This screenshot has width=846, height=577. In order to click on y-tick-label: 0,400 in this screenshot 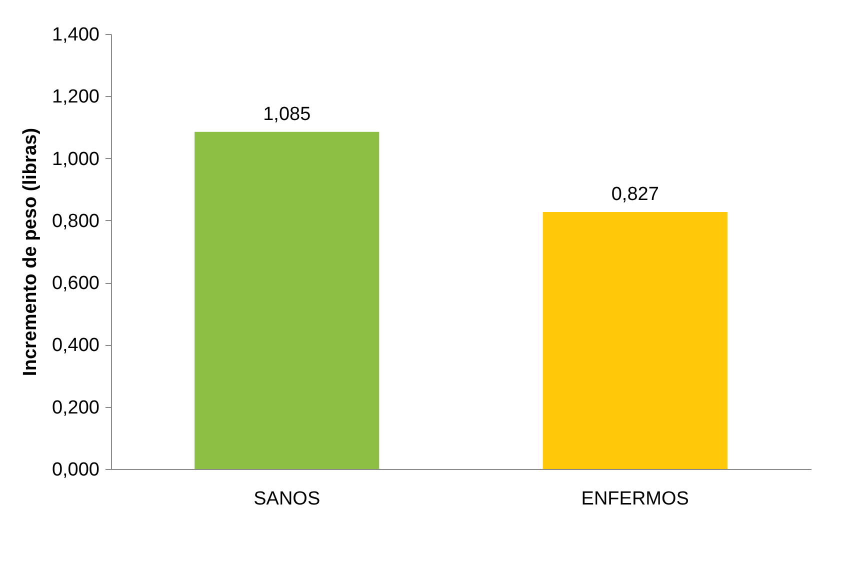, I will do `click(76, 345)`.